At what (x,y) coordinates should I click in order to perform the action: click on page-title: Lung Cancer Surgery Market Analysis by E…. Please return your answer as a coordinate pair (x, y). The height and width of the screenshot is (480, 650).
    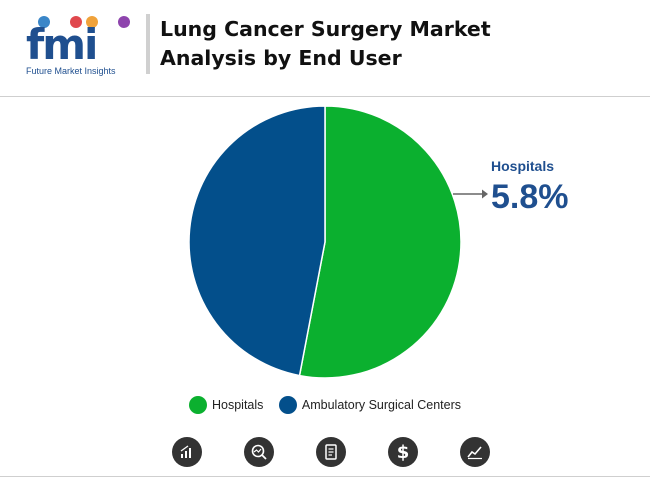
    Looking at the image, I should click on (325, 43).